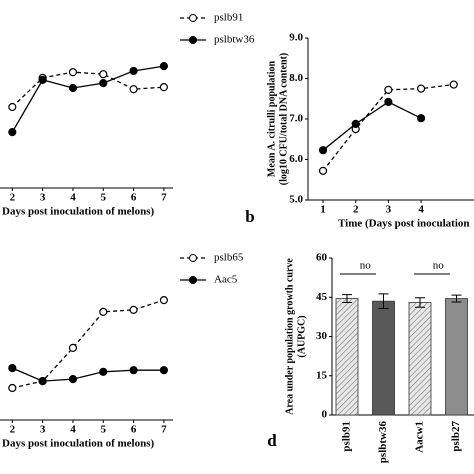  I want to click on y-axis-label: (AUPGC), so click(301, 336).